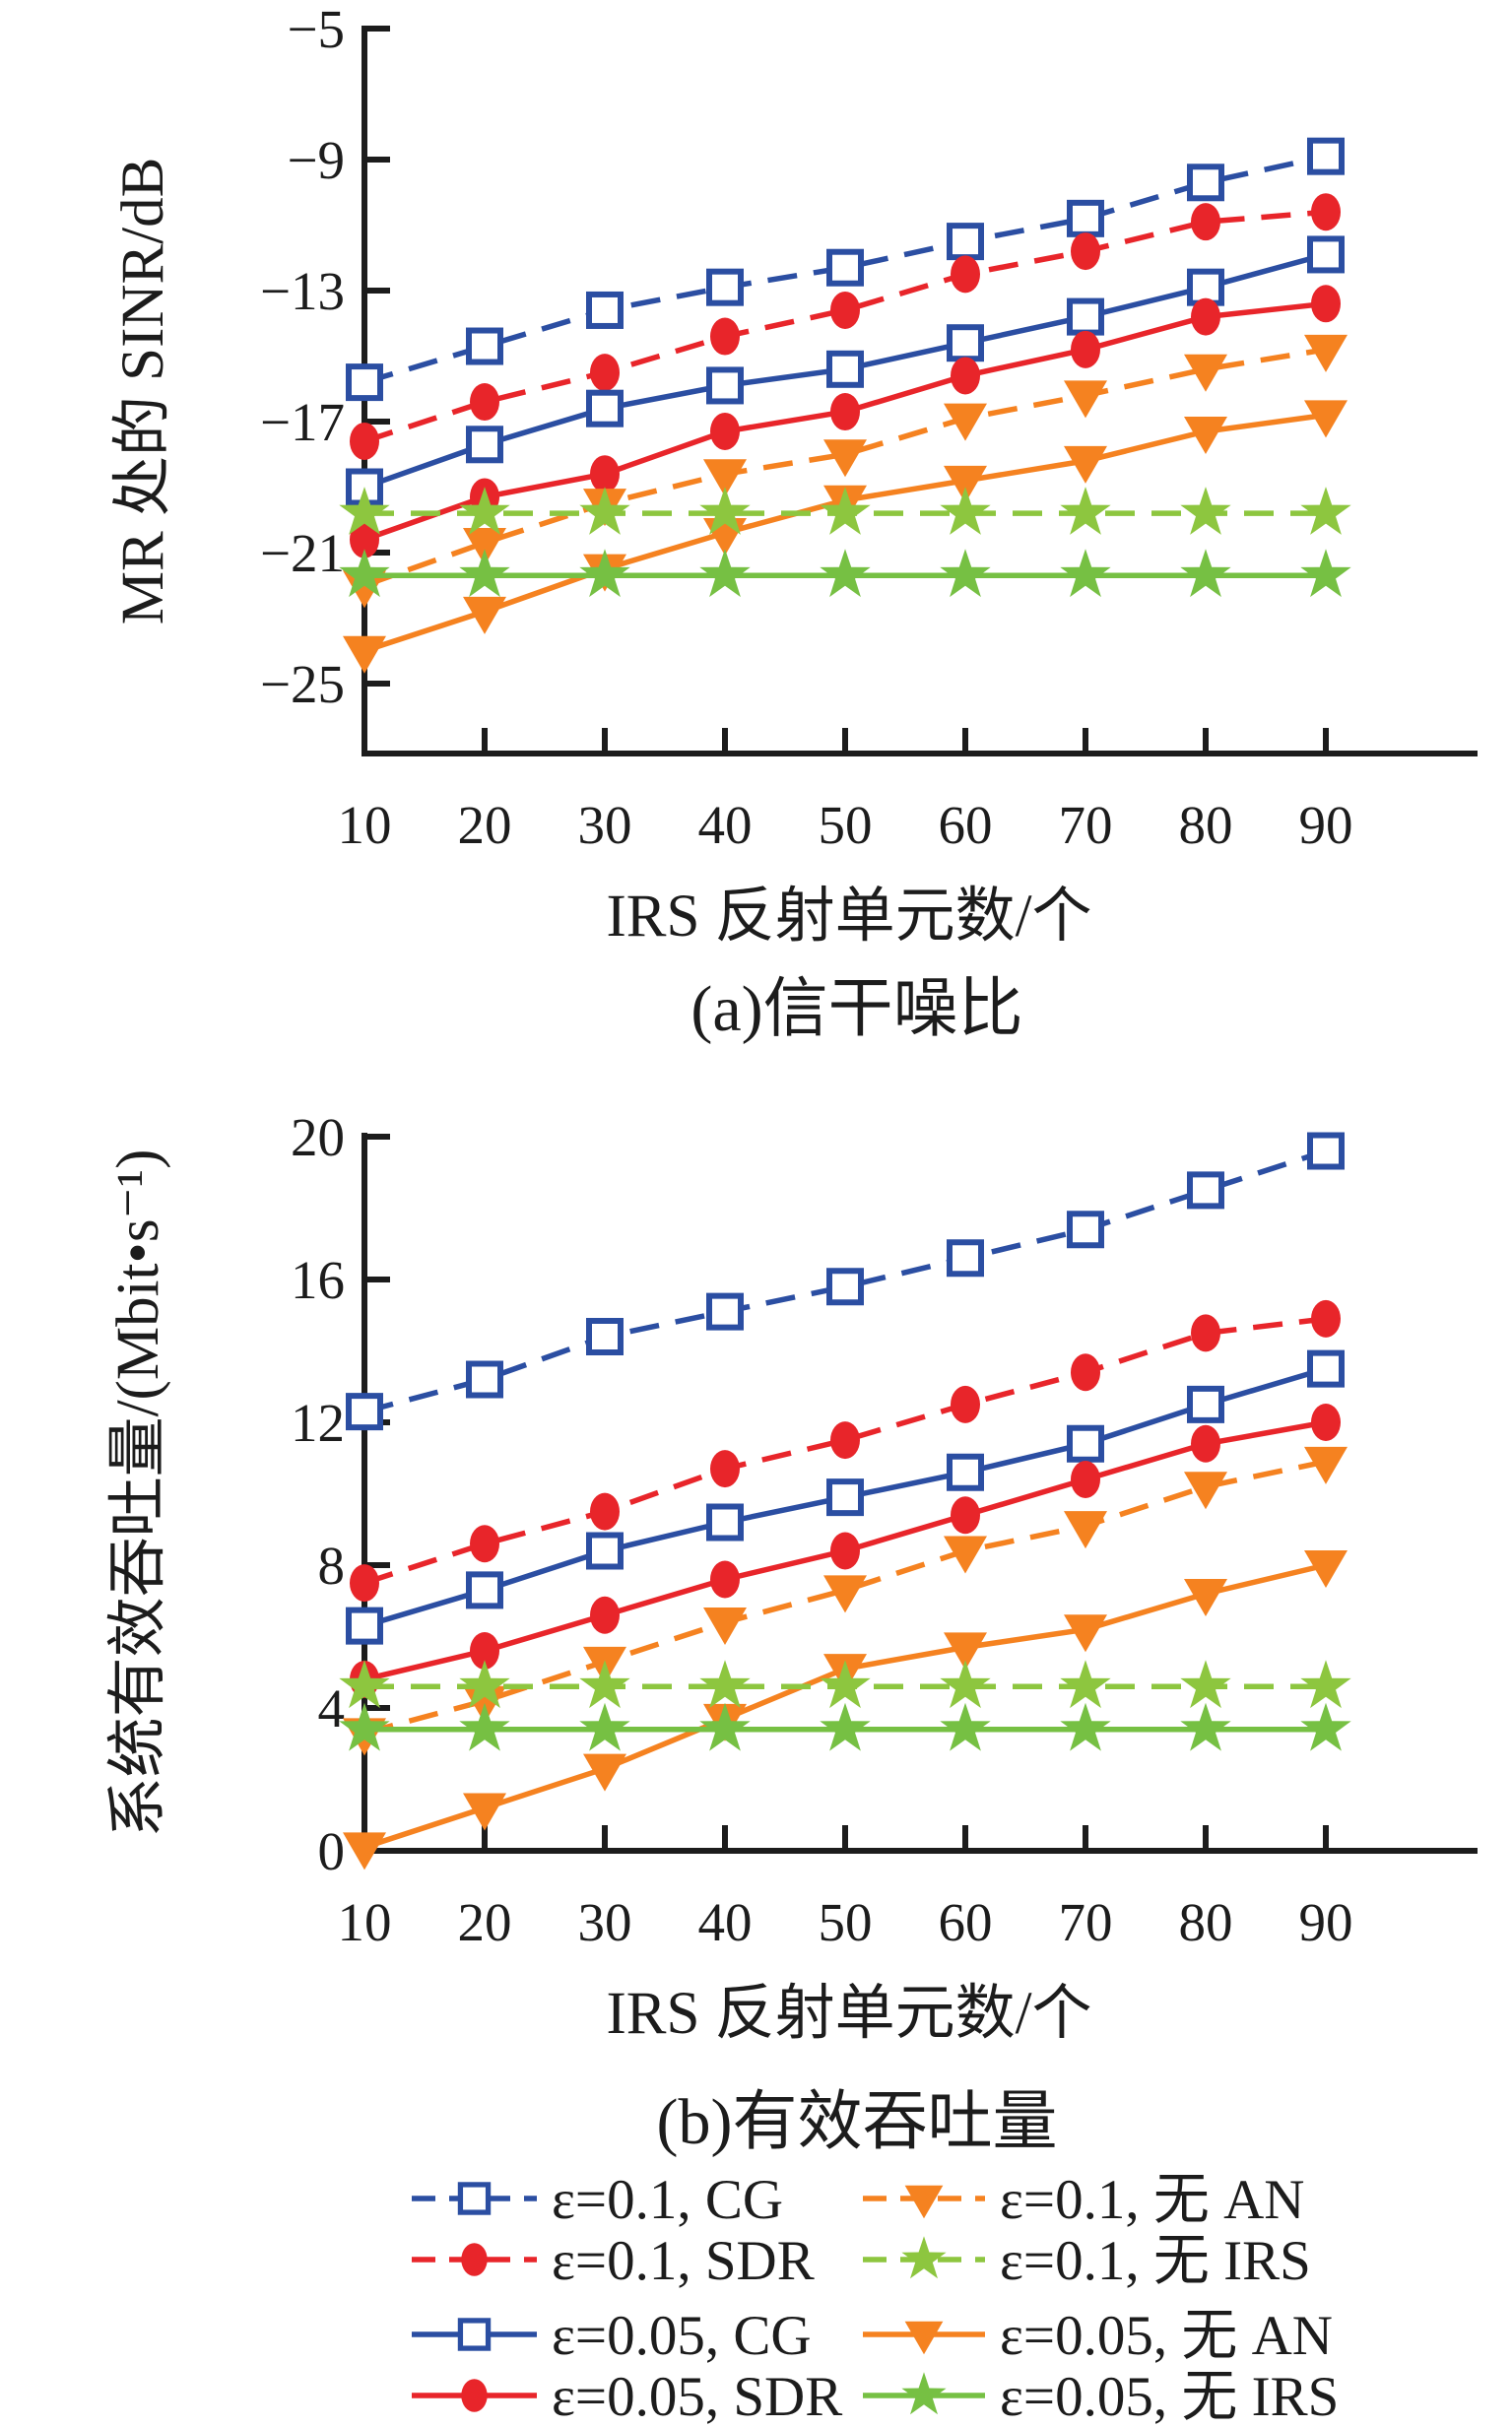  What do you see at coordinates (857, 2122) in the screenshot?
I see `chart-b-subtitle: (b)有效吞吐量` at bounding box center [857, 2122].